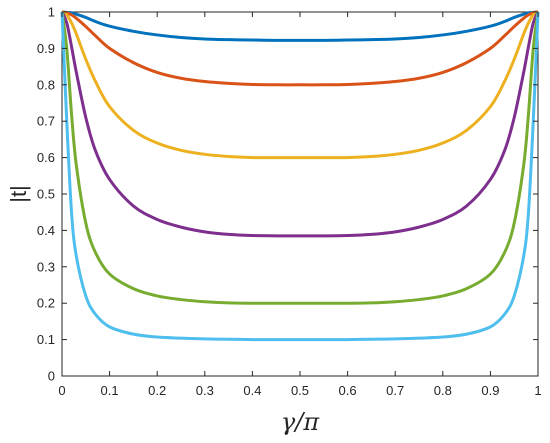  I want to click on x-tick-label: 0.7, so click(395, 390).